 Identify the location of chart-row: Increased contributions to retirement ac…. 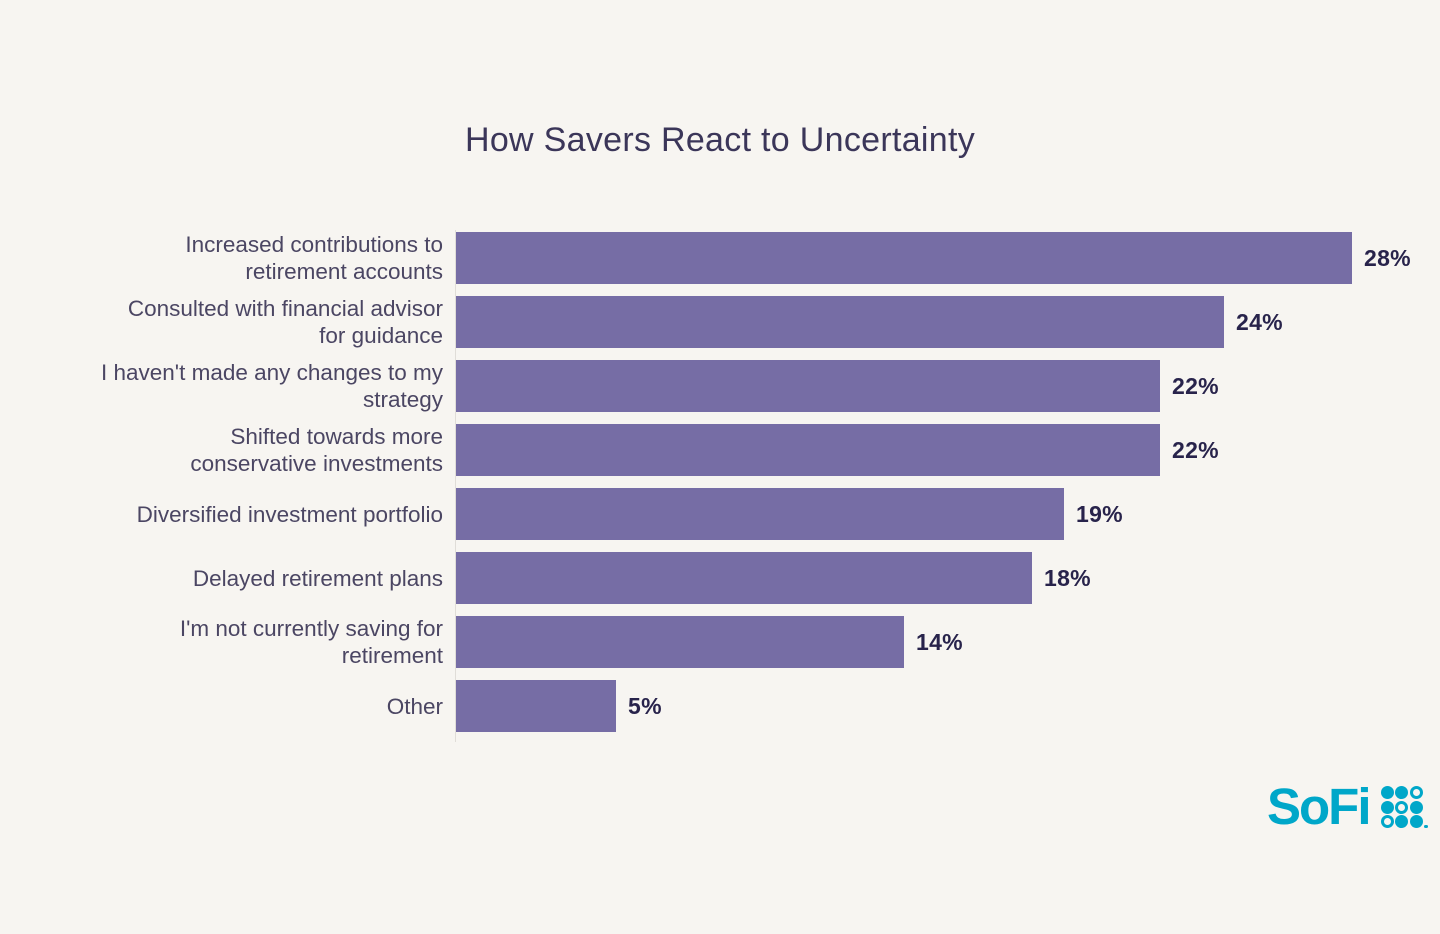
(705, 258).